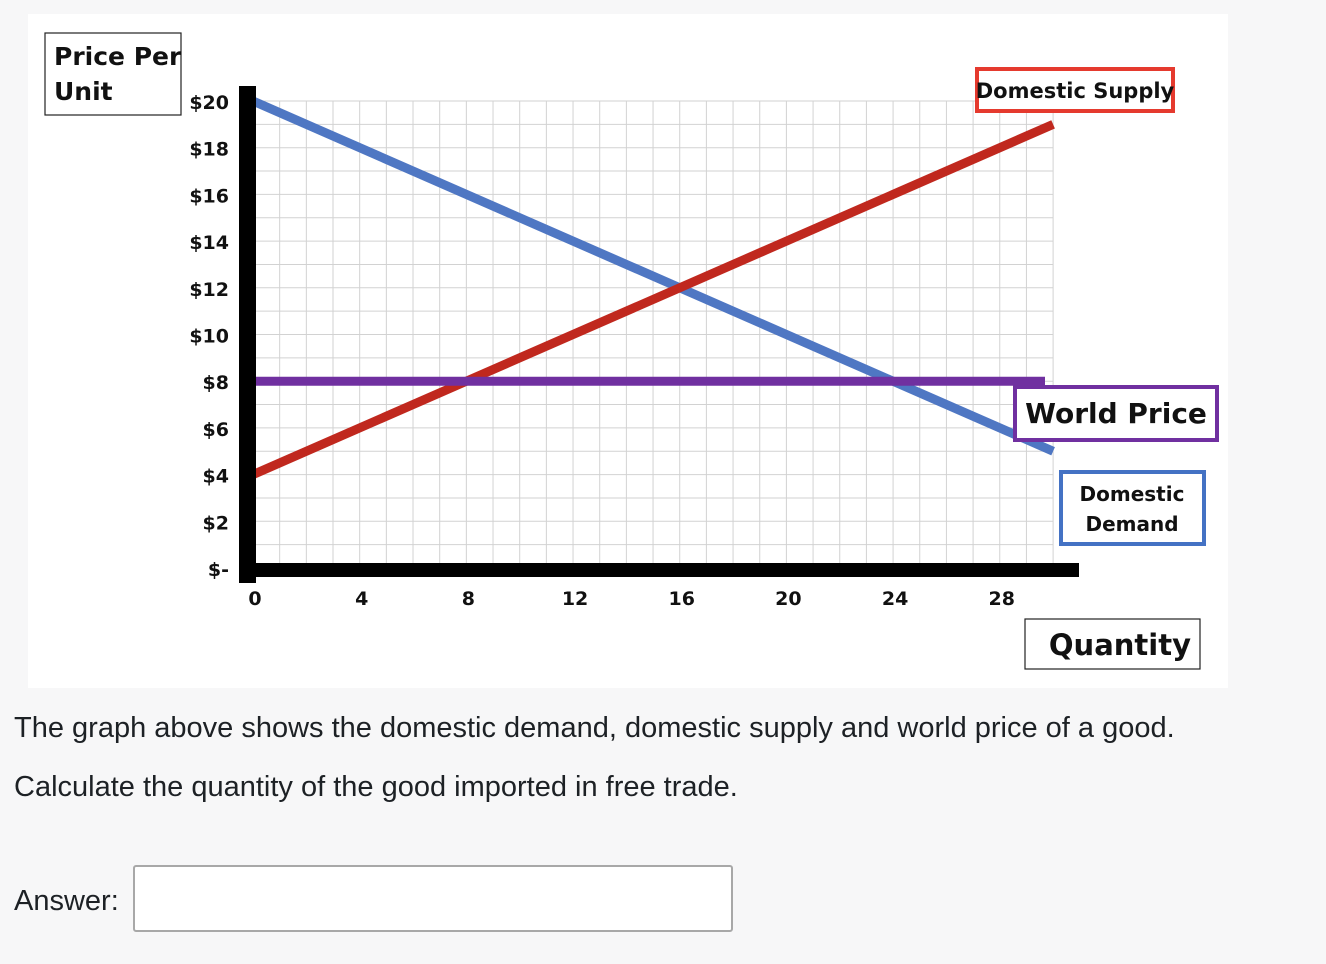  I want to click on x-axis, so click(659, 570).